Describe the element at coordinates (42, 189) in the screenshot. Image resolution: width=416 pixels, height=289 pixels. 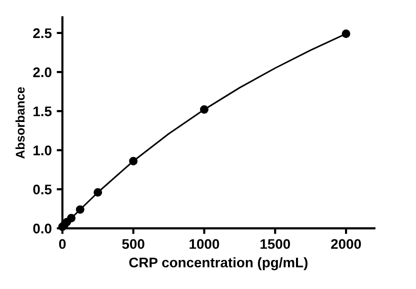
I see `y-tick-label: 0.5` at that location.